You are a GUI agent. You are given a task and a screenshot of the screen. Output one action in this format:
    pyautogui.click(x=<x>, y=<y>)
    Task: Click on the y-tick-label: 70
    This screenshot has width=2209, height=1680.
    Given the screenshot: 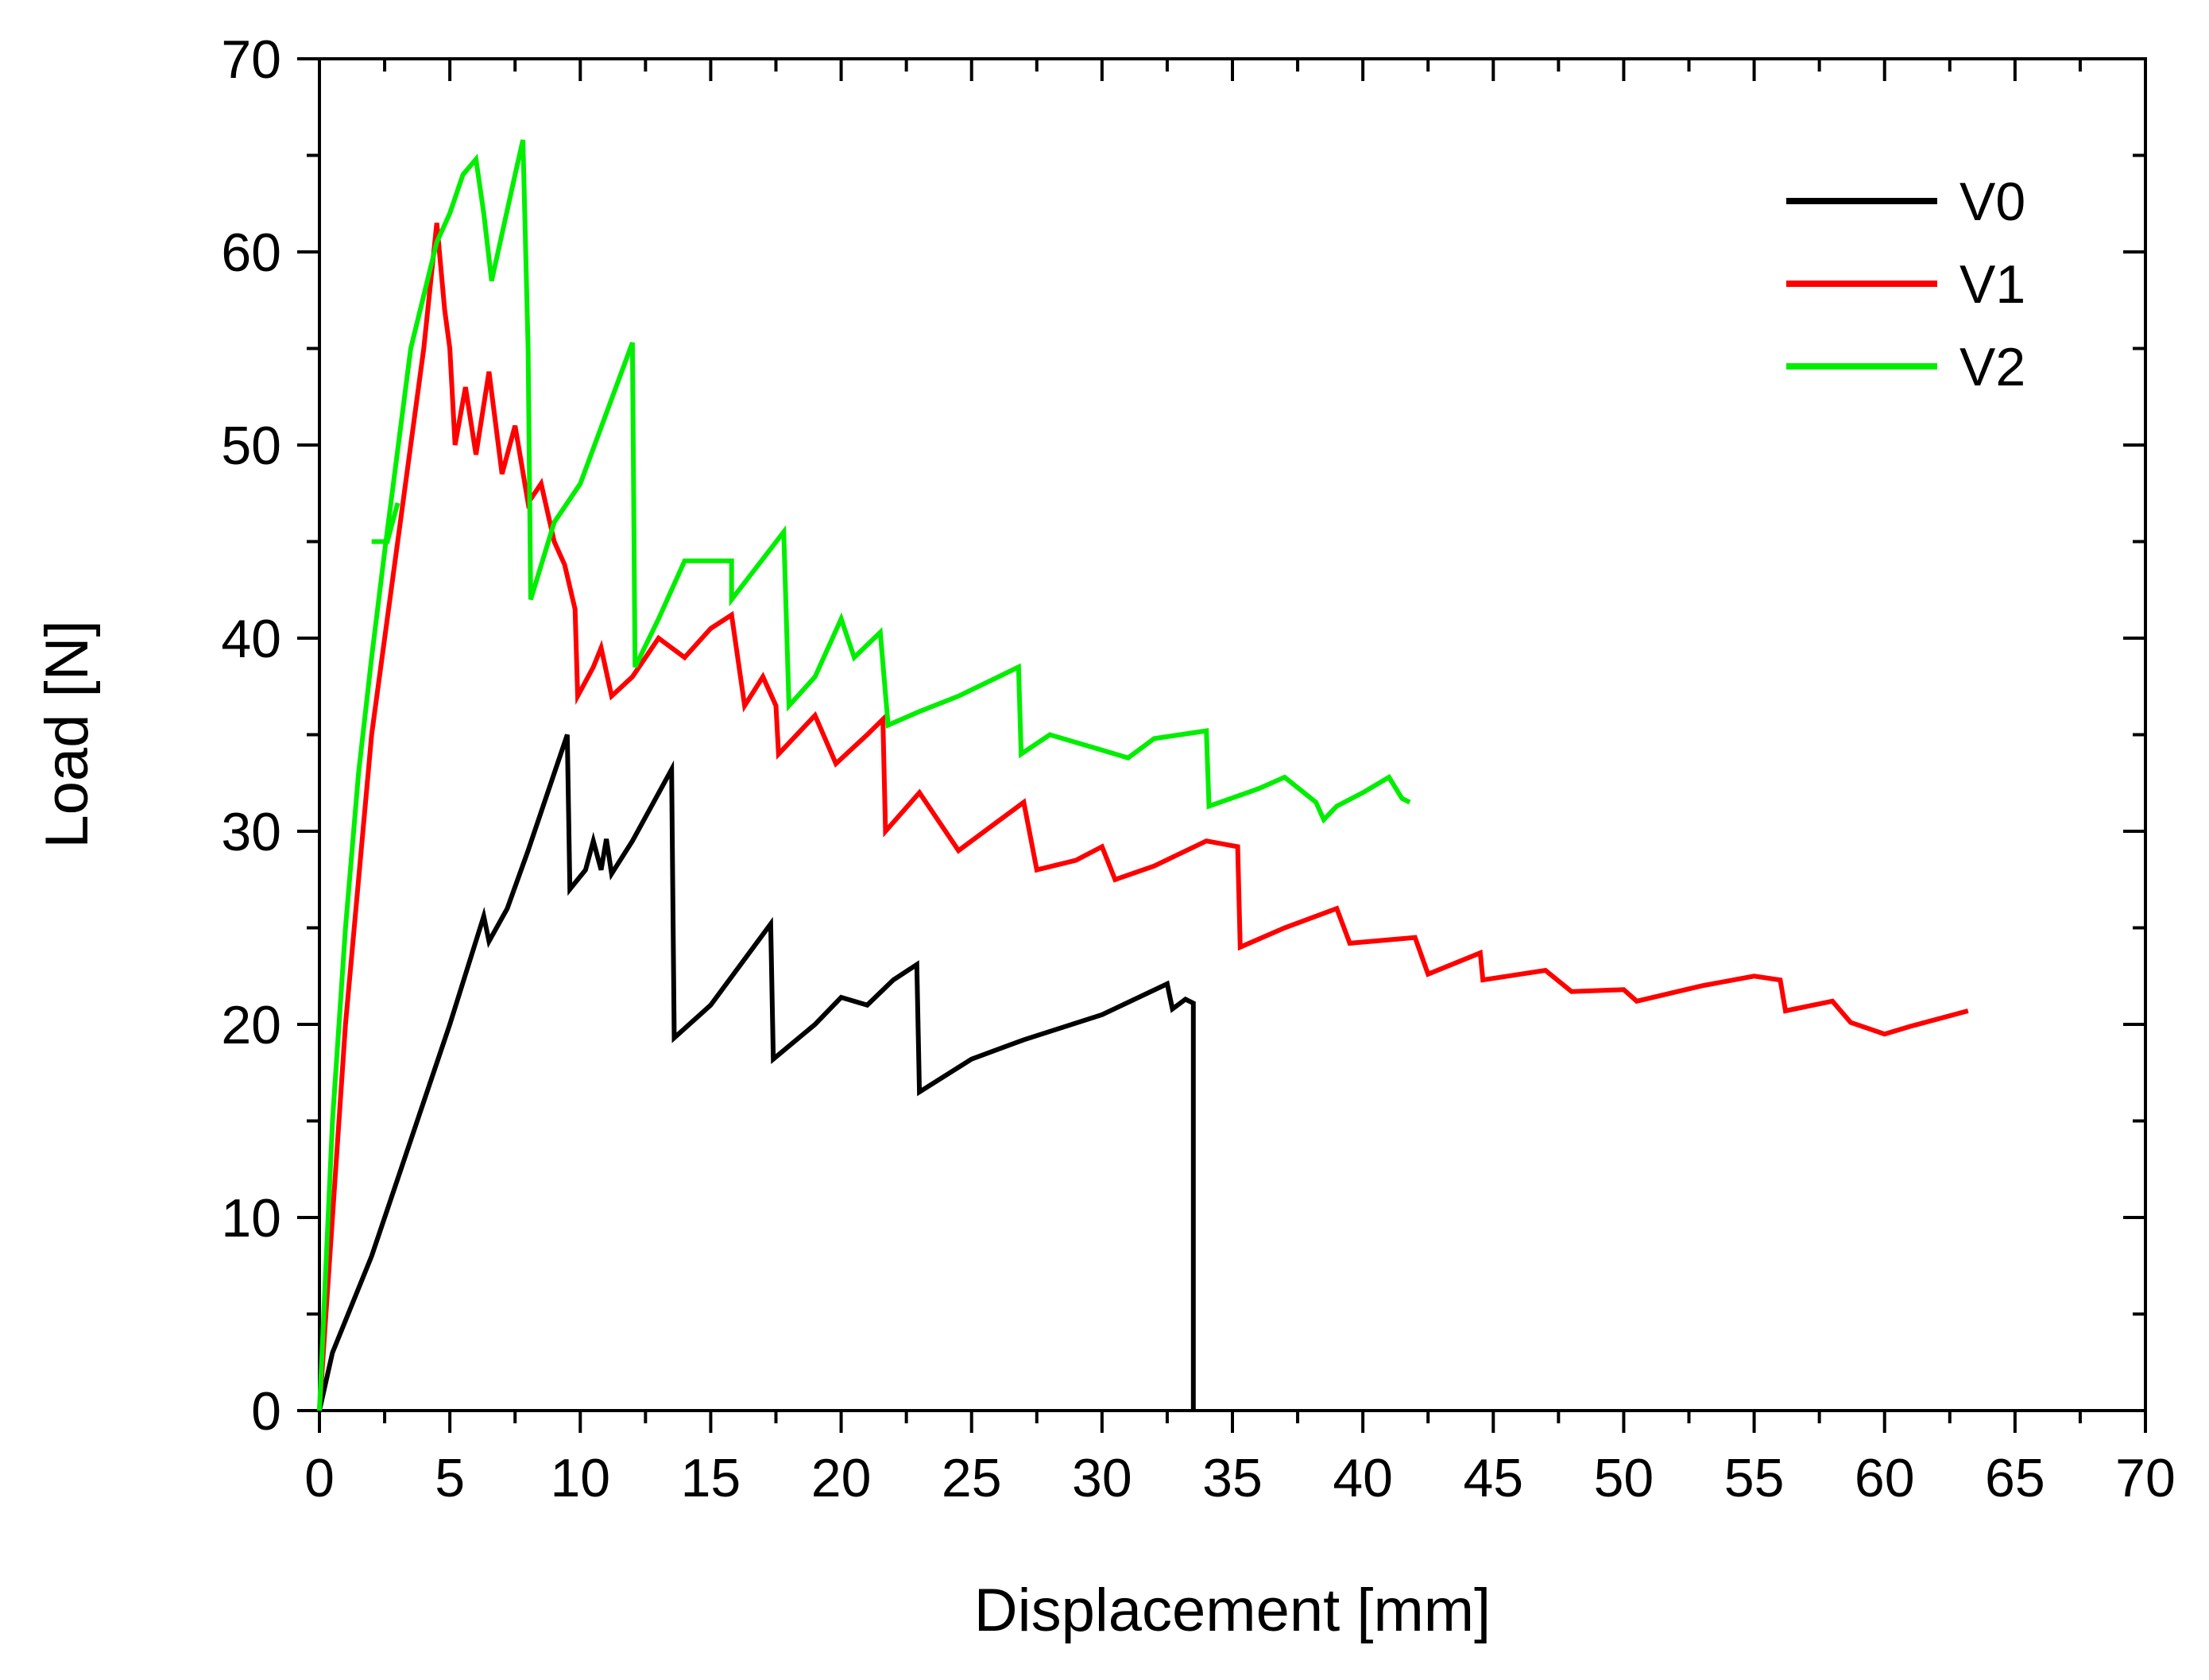 What is the action you would take?
    pyautogui.click(x=251, y=59)
    